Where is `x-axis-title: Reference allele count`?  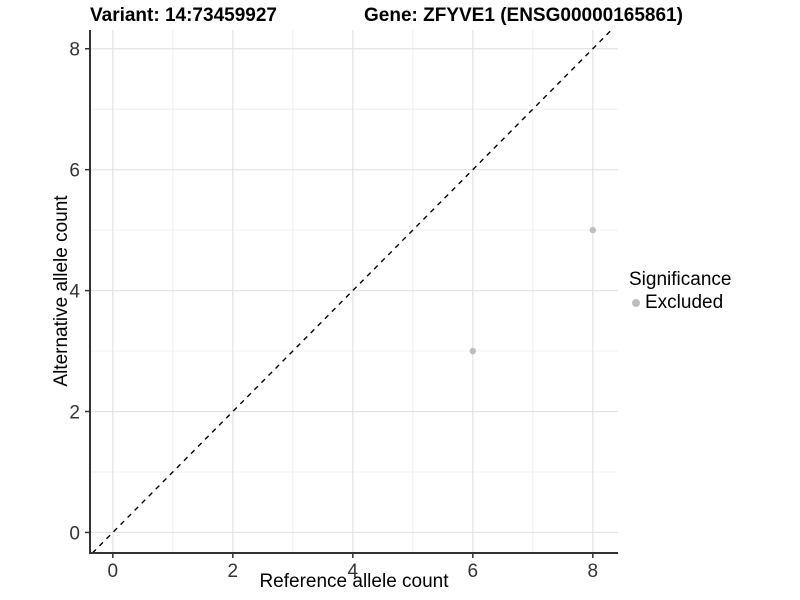
x-axis-title: Reference allele count is located at coordinates (354, 581).